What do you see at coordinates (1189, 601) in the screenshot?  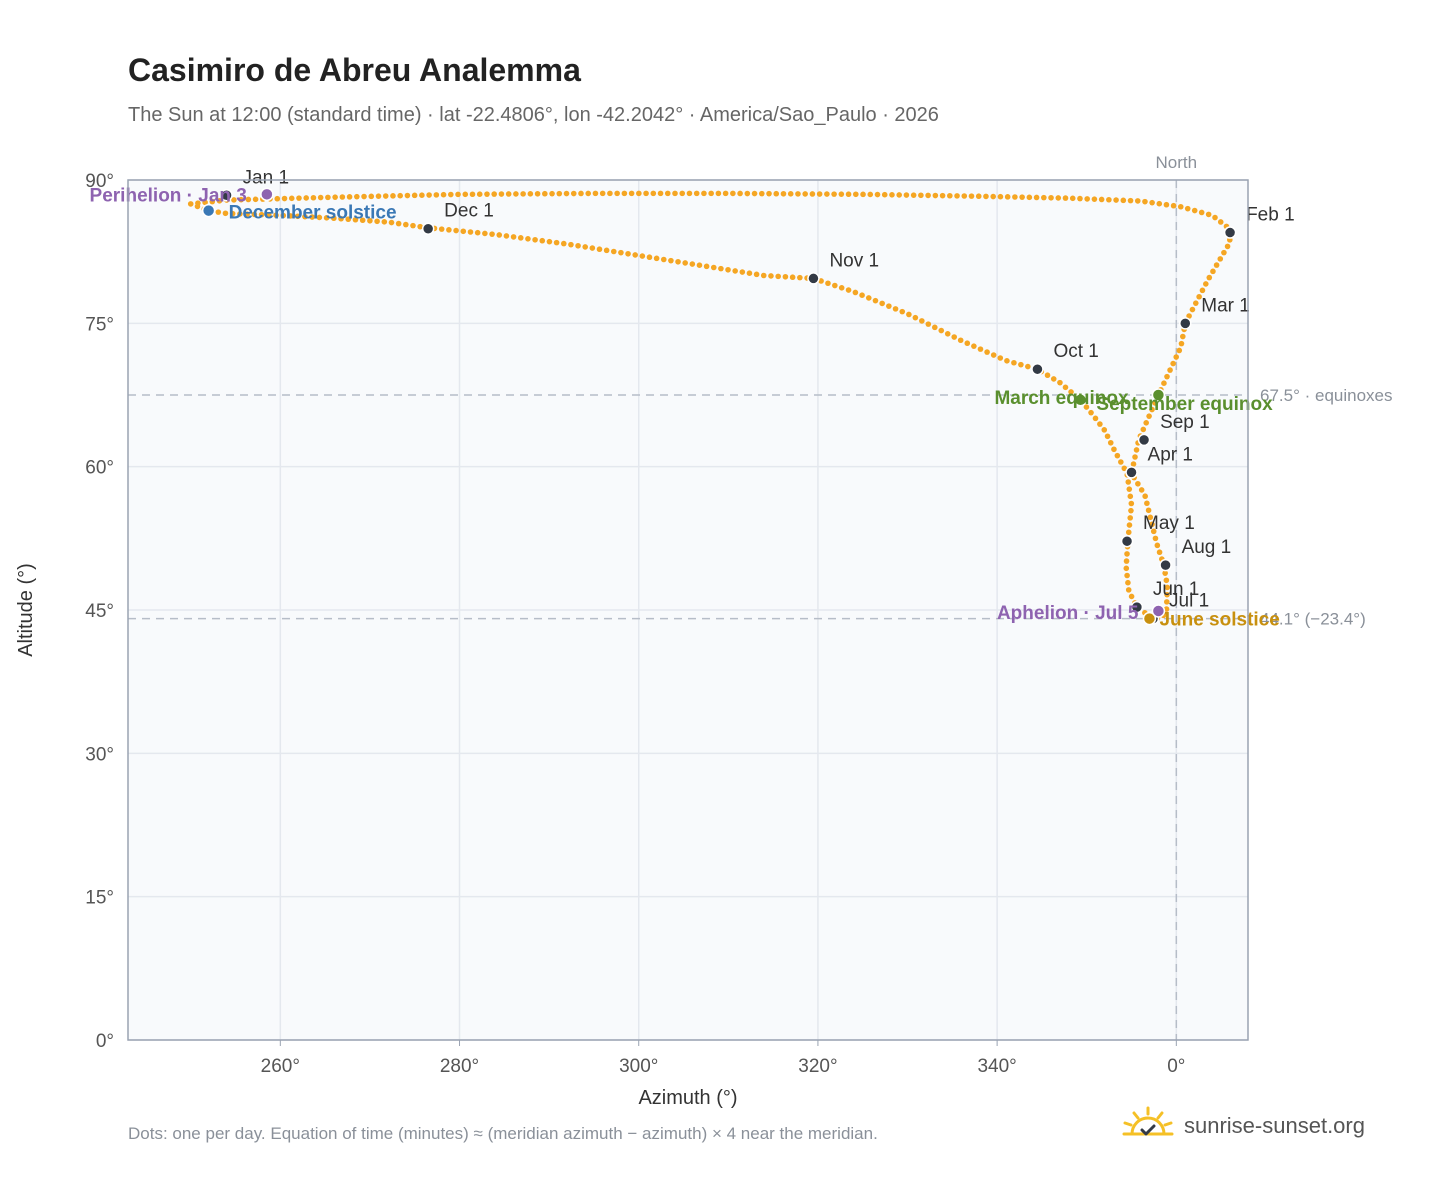 I see `month-label: Jul 1` at bounding box center [1189, 601].